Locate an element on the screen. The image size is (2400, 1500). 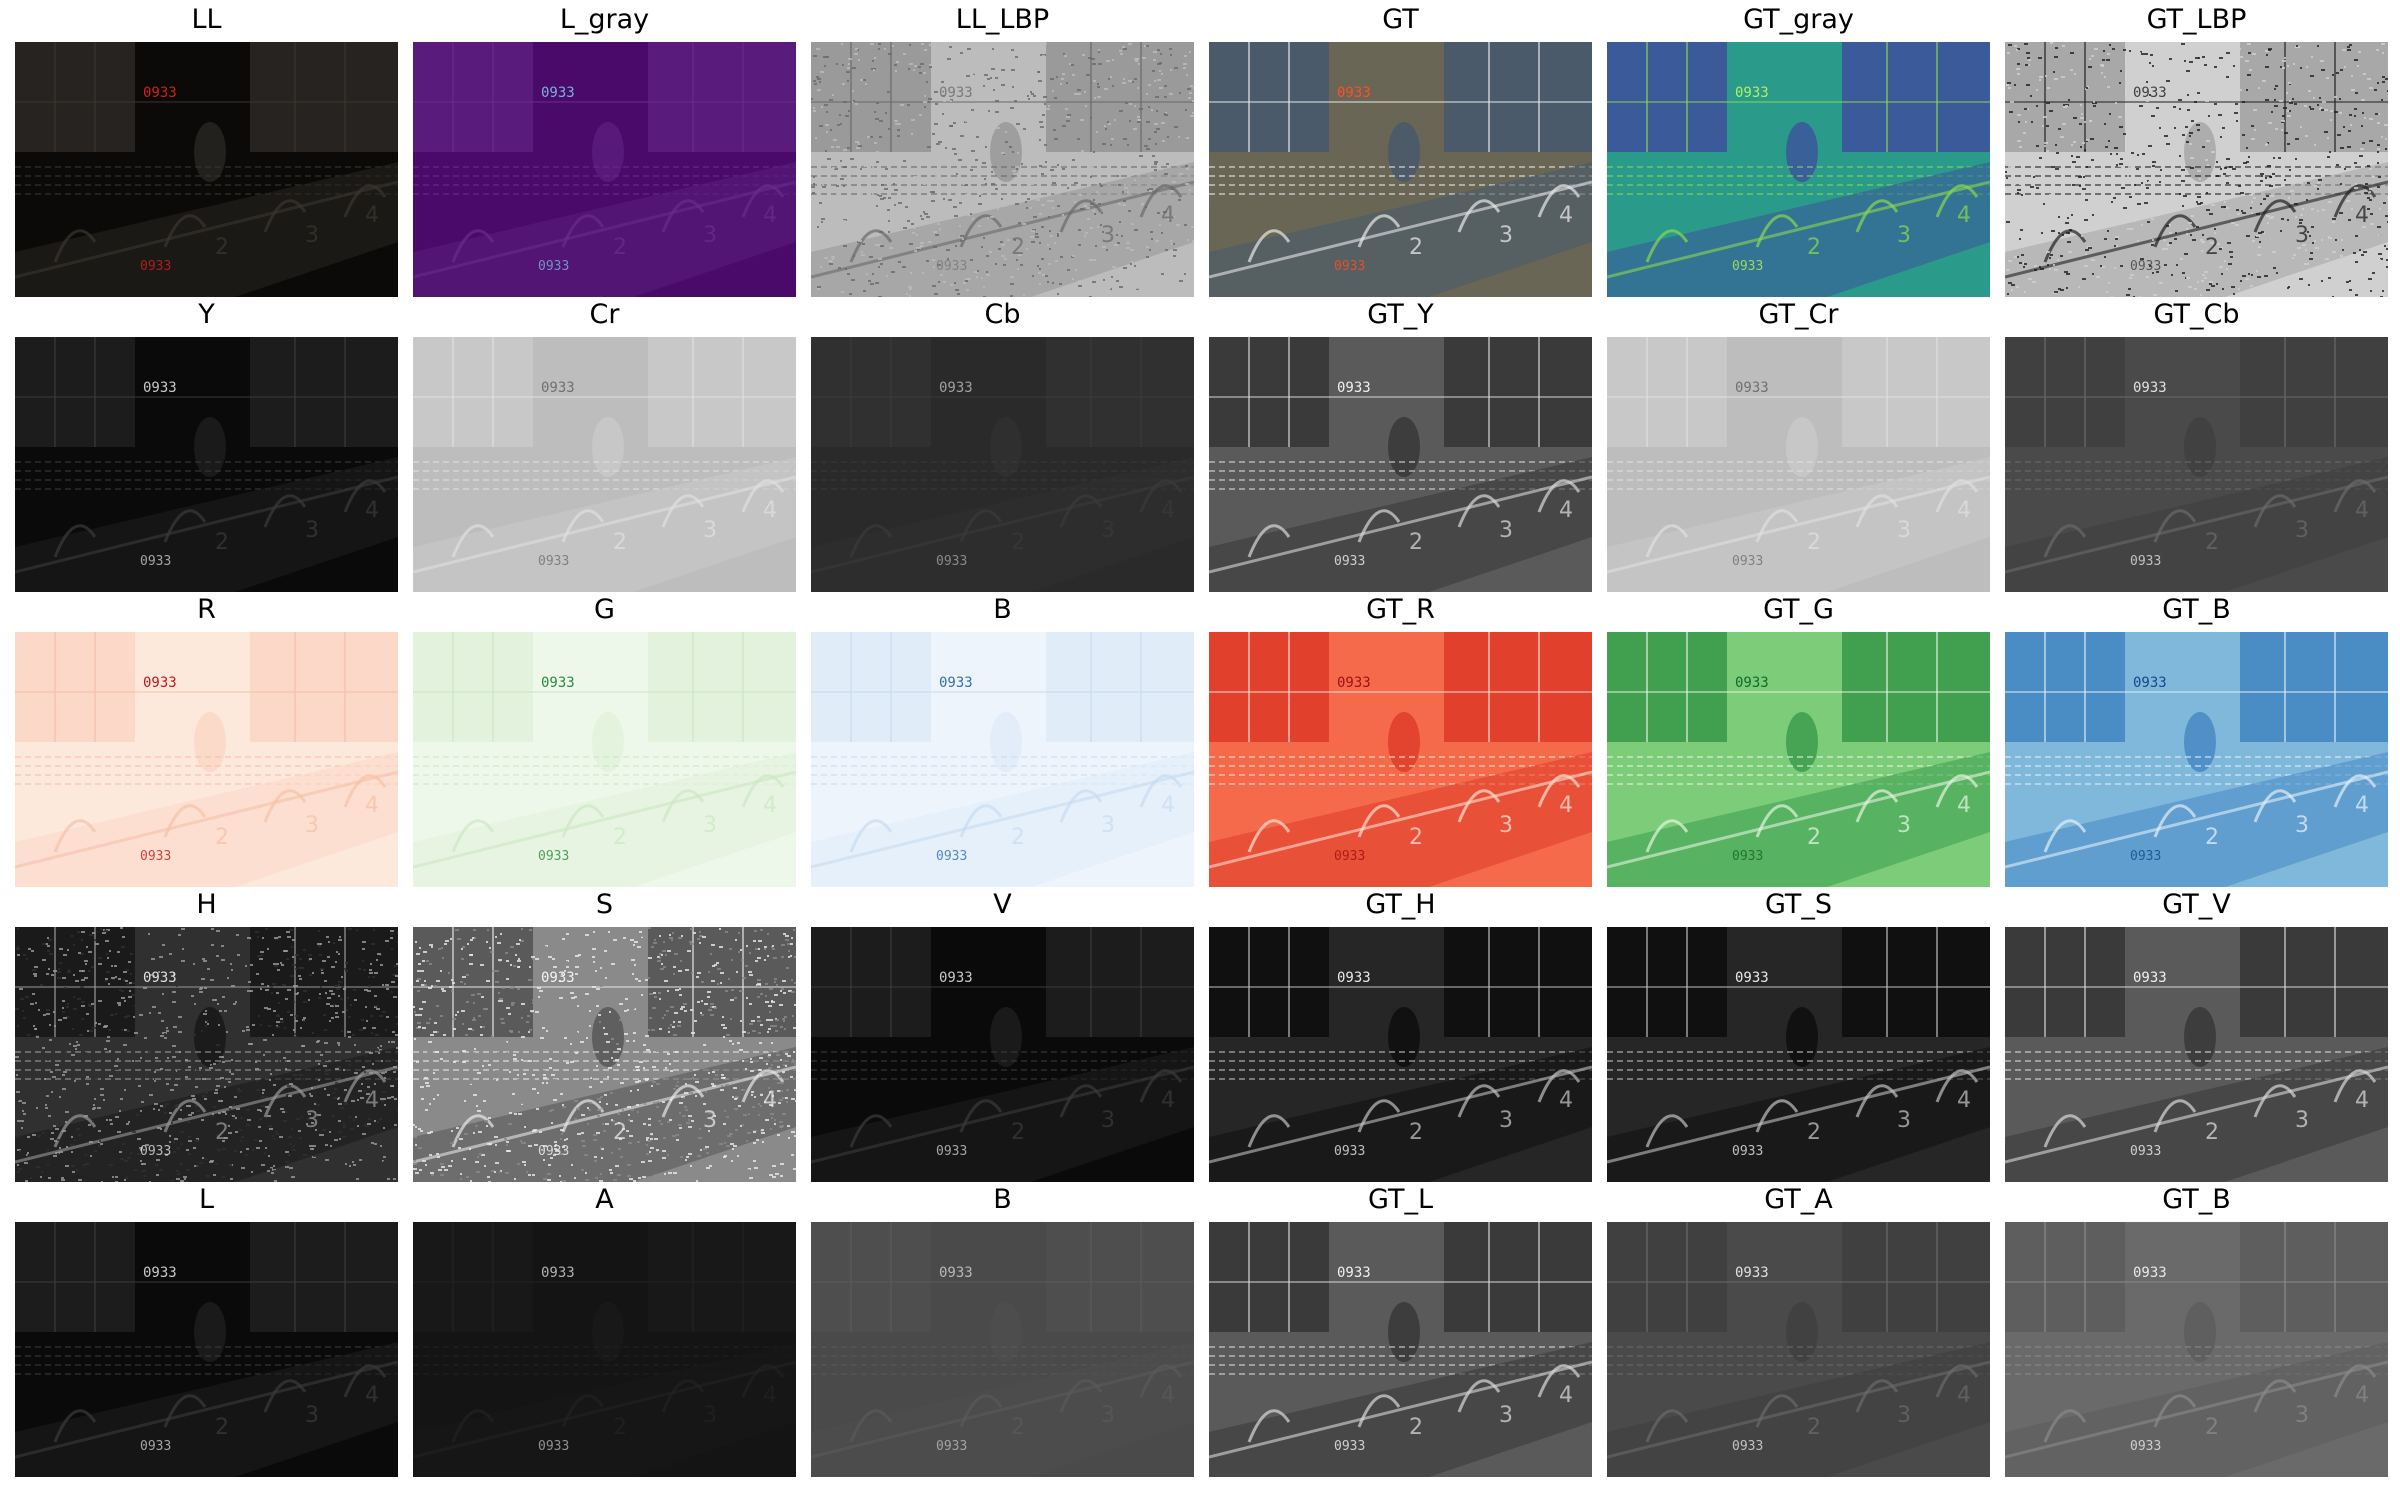
panel-title: GT_gray is located at coordinates (1798, 19).